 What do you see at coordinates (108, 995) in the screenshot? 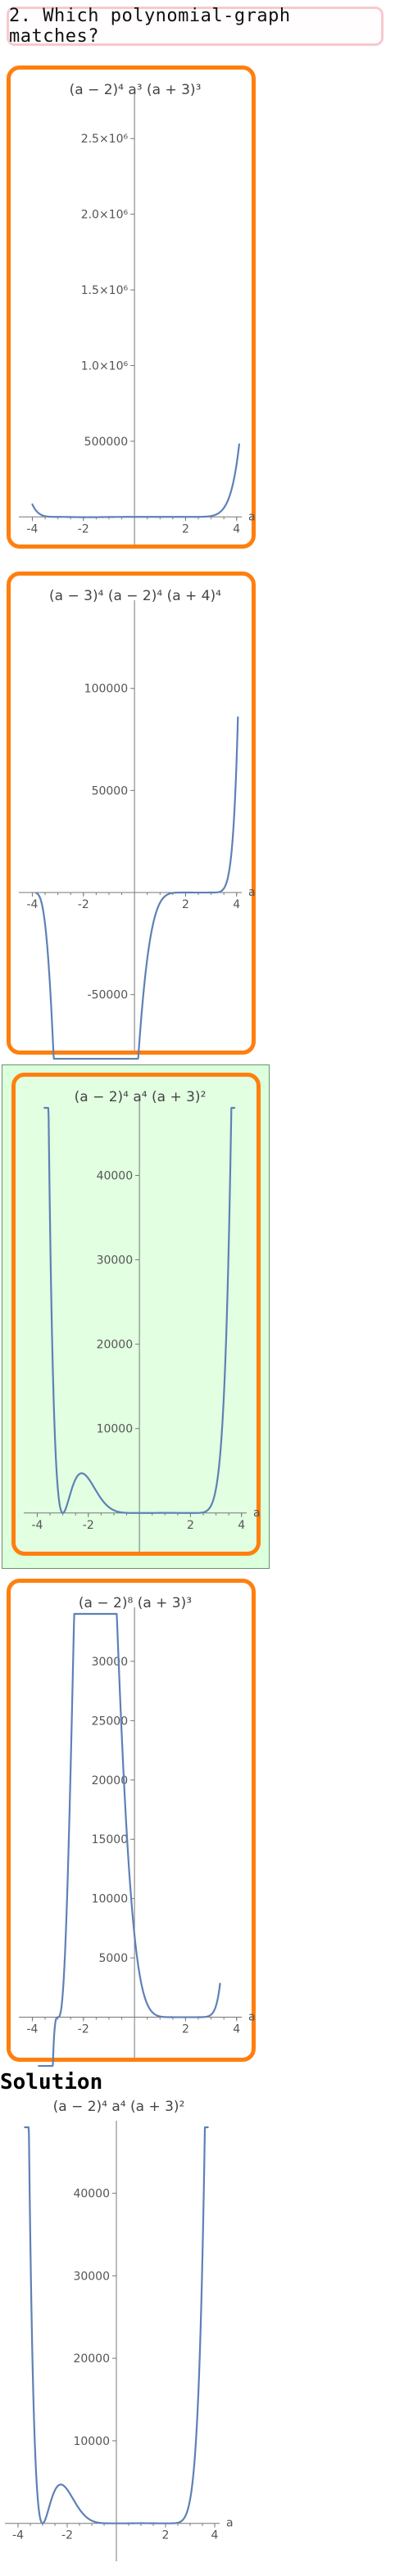
I see `y-tick-label: -50000` at bounding box center [108, 995].